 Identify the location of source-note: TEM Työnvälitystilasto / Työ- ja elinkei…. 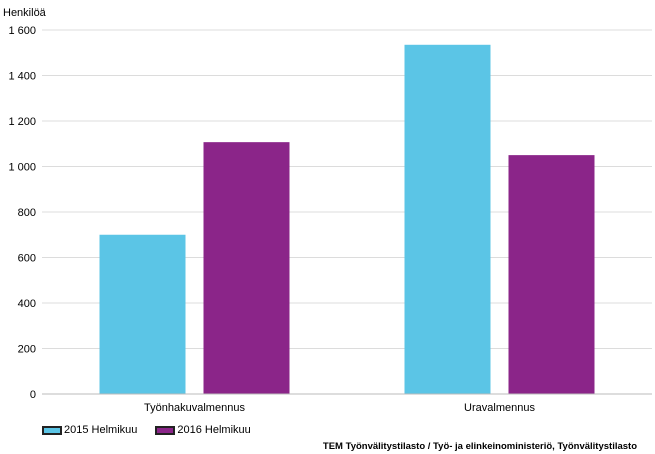
(479, 446).